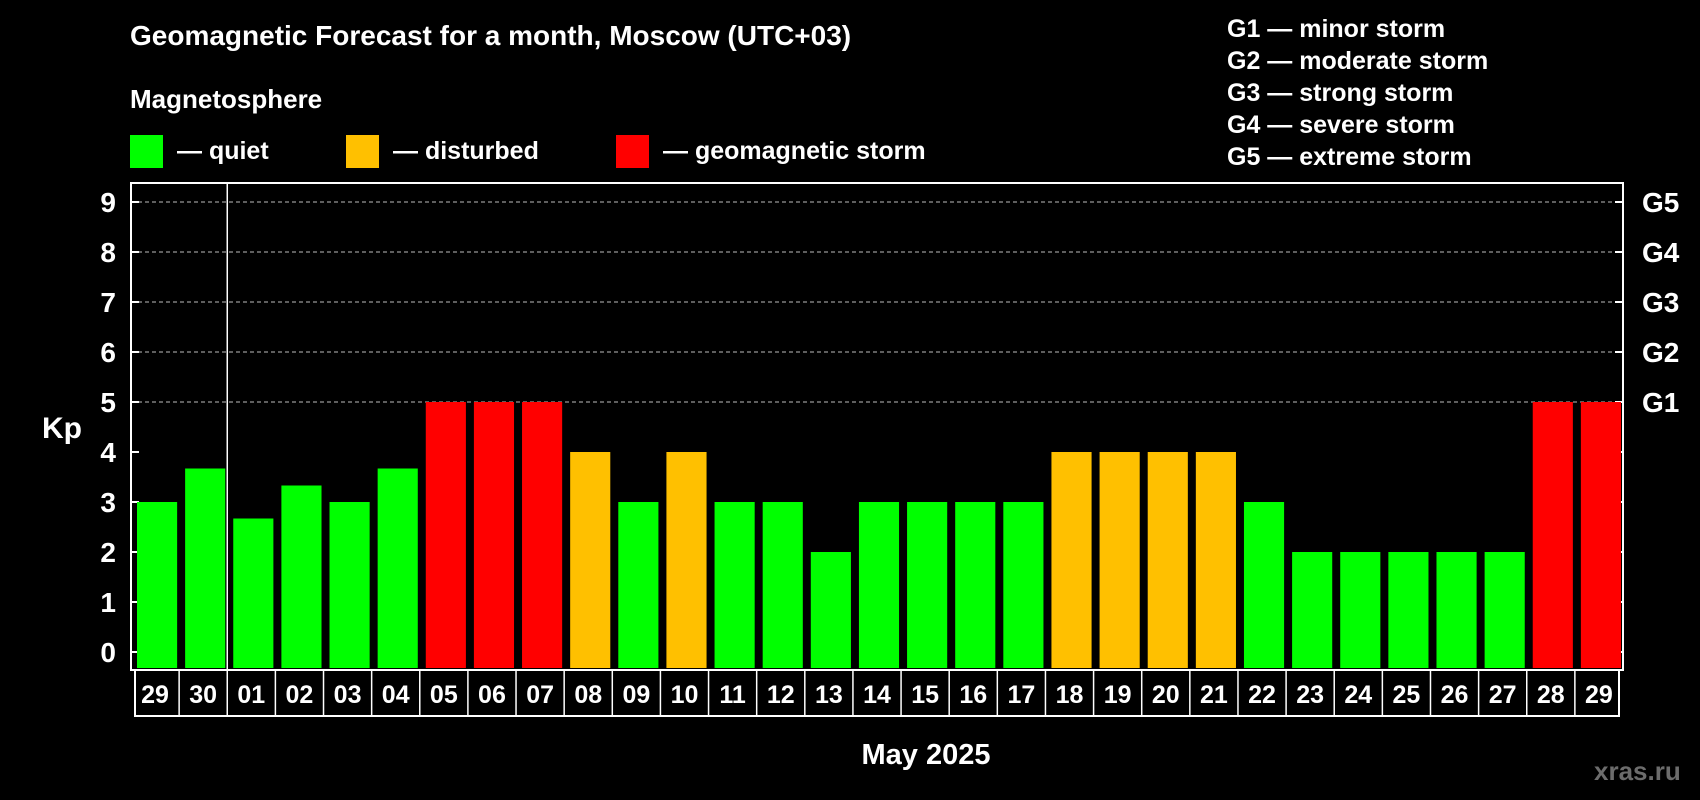 This screenshot has width=1700, height=800. I want to click on y-tick-label-4: 4, so click(108, 452).